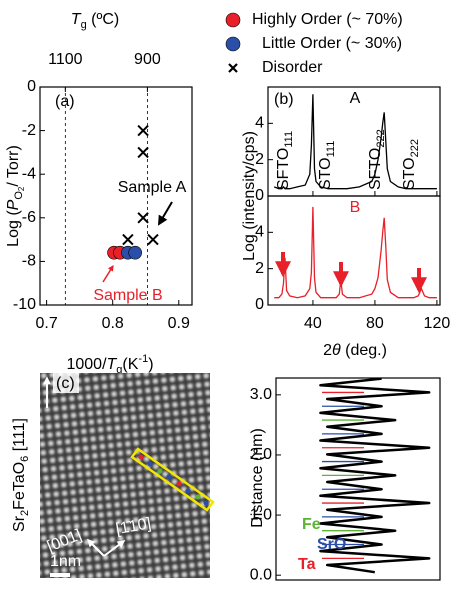  I want to click on label-part: SFTO, so click(283, 169).